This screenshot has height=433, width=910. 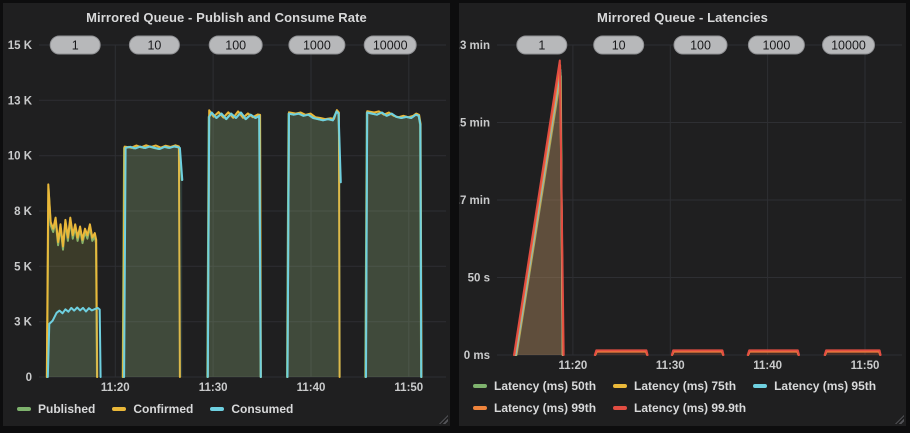 I want to click on panel-title: Mirrored Queue - Latencies, so click(x=682, y=17).